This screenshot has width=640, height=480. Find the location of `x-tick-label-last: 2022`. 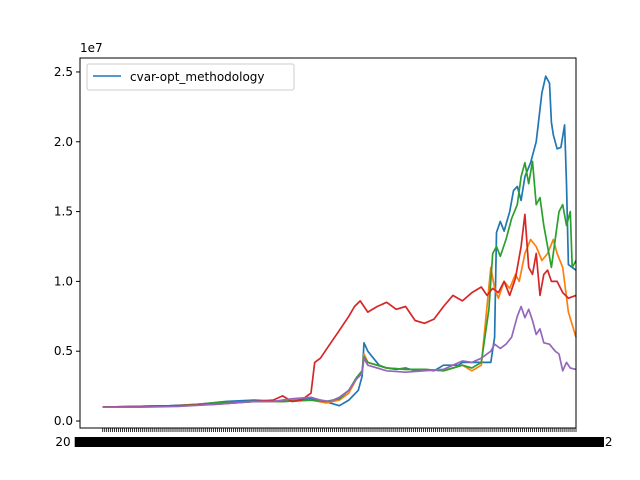

x-tick-label-last: 2022 is located at coordinates (597, 442).